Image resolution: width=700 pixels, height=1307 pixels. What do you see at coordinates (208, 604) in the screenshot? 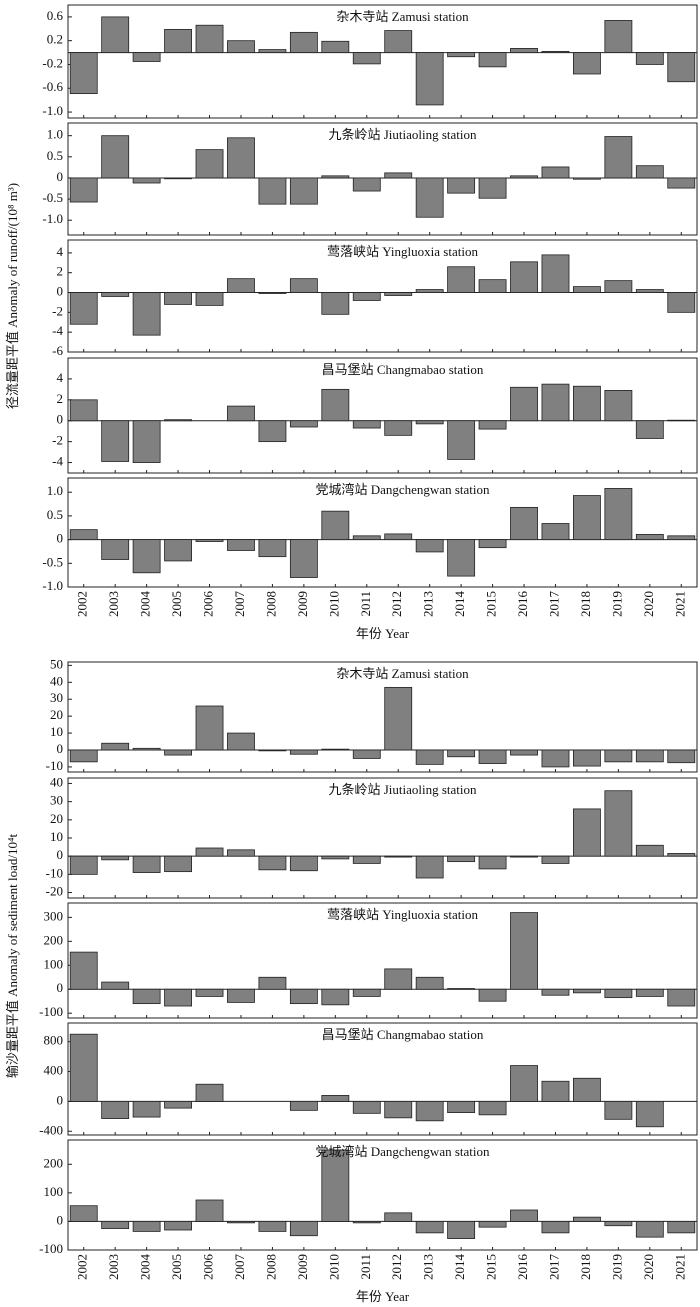
I see `x-tick-label: 2006` at bounding box center [208, 604].